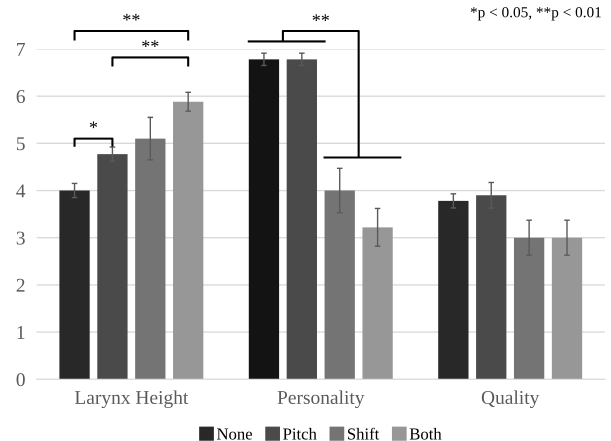 The image size is (611, 441). Describe the element at coordinates (20, 143) in the screenshot. I see `y-tick-label: 5` at that location.